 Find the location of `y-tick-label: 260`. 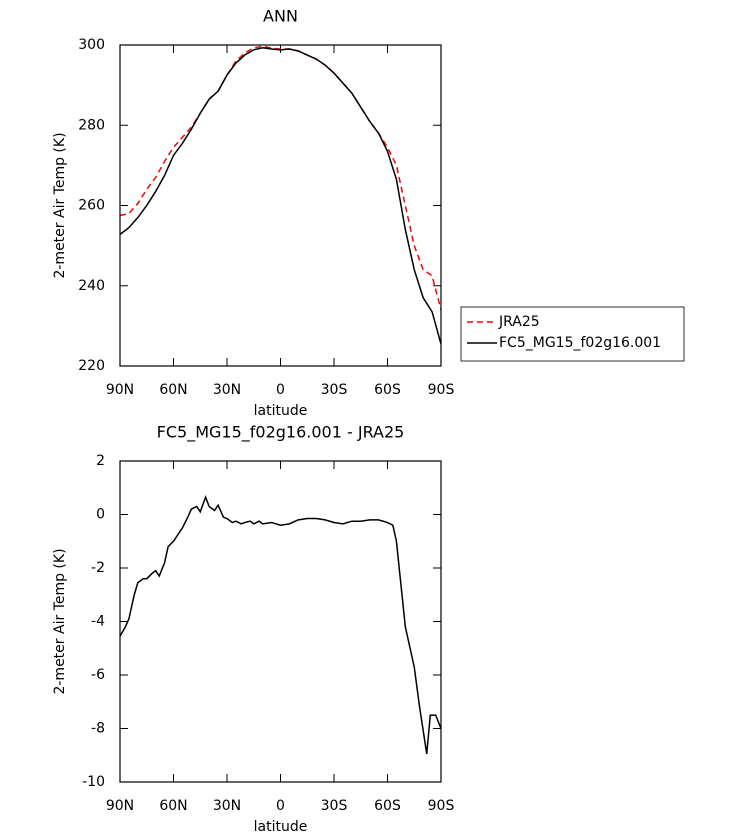

y-tick-label: 260 is located at coordinates (91, 206).